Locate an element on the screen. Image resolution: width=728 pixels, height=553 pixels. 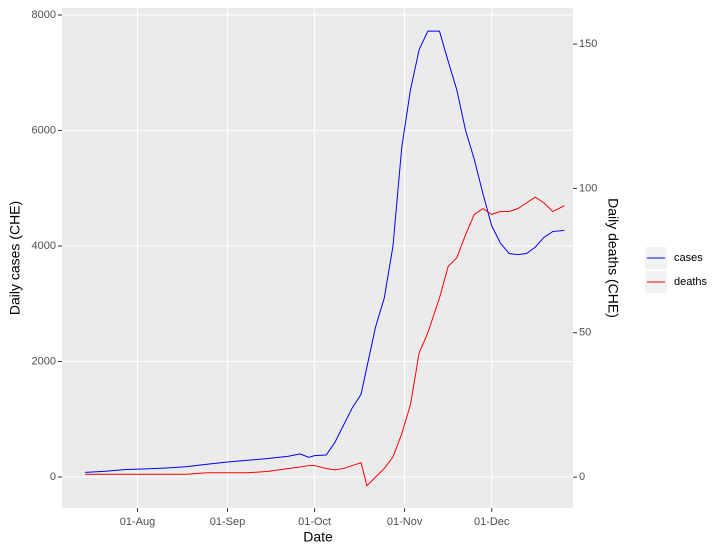
y-tick-label: 0 is located at coordinates (53, 477).